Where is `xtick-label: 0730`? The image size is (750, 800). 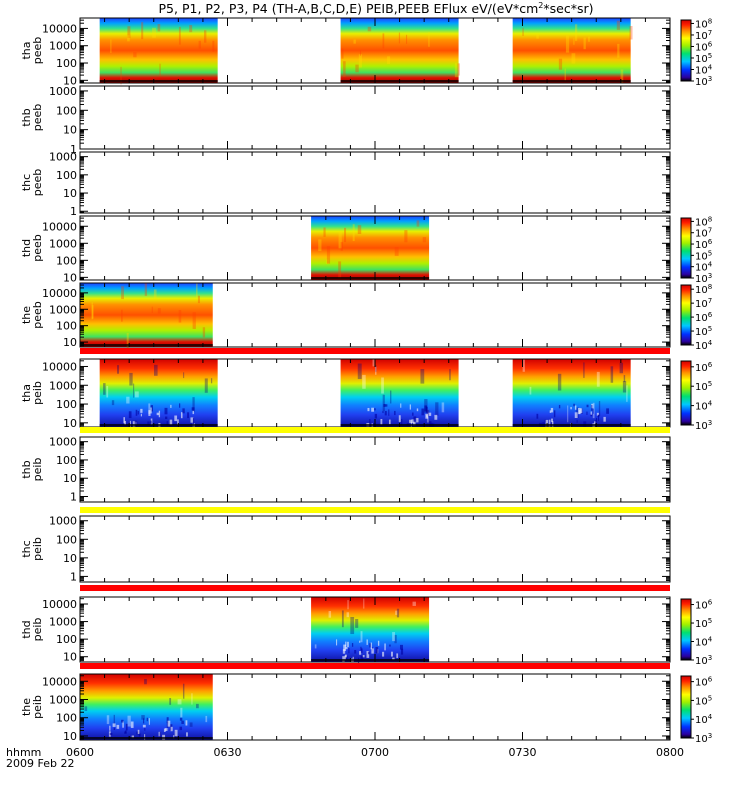 xtick-label: 0730 is located at coordinates (523, 752).